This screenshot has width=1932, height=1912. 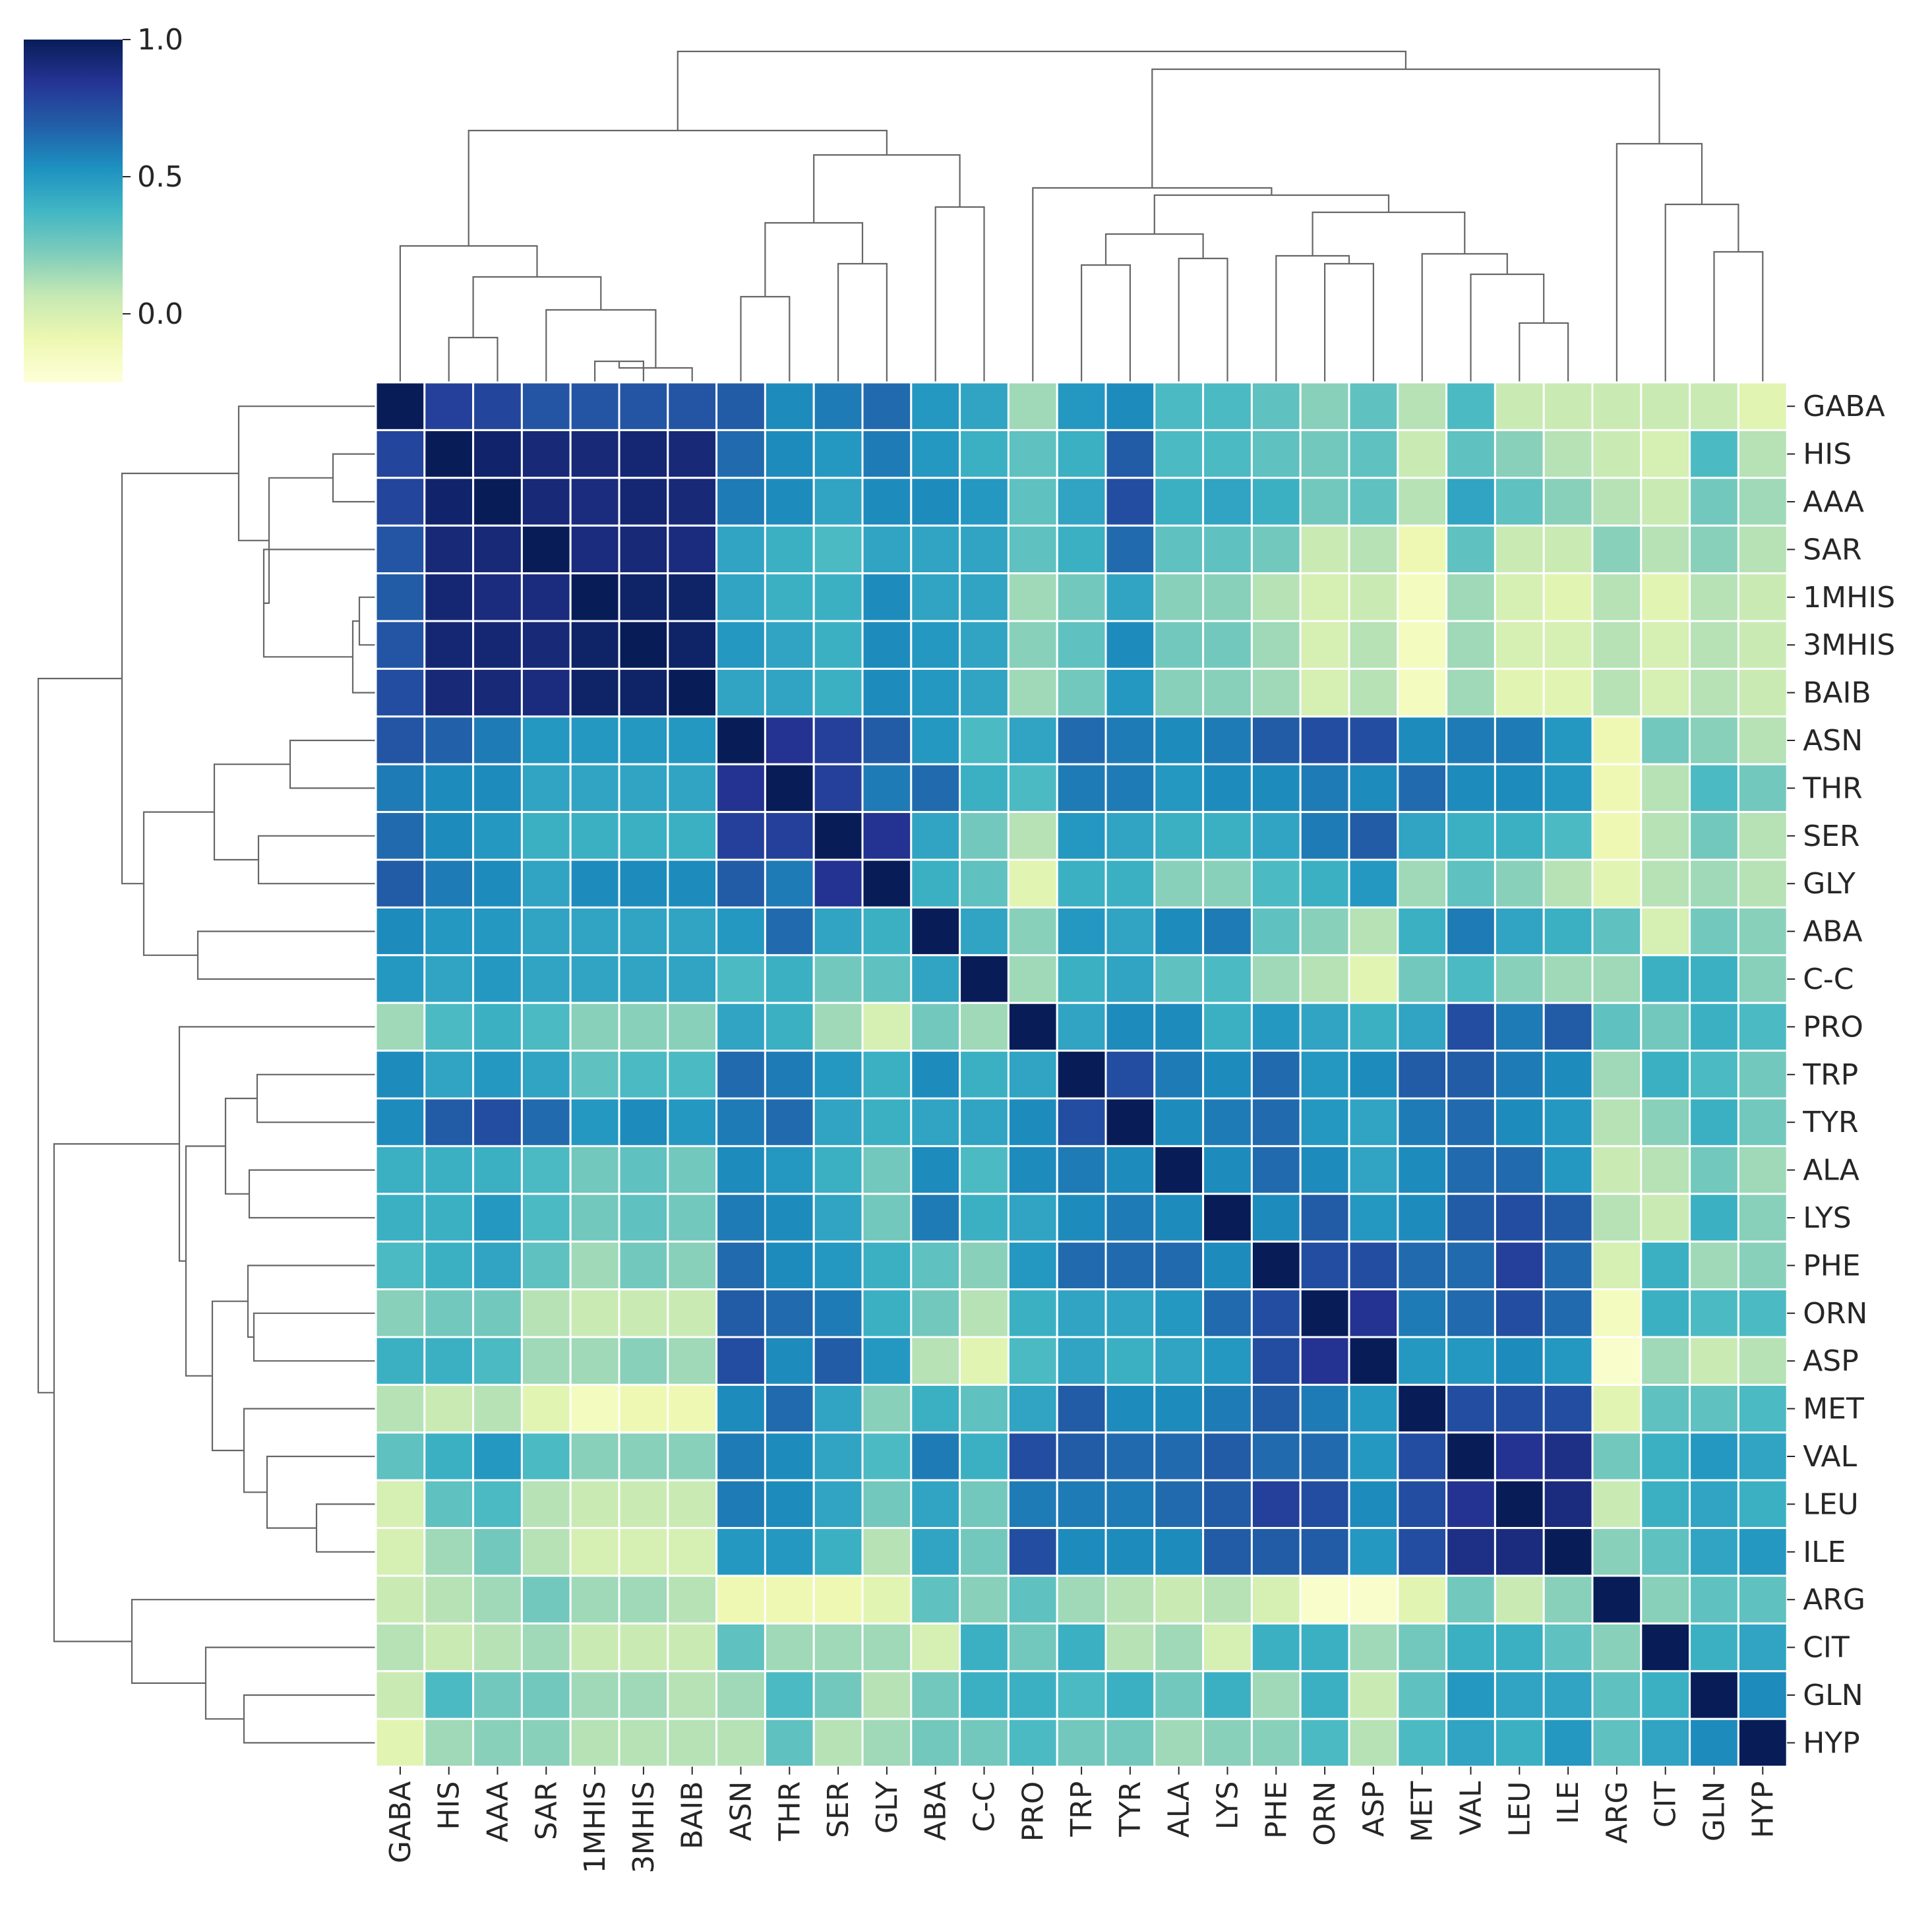 What do you see at coordinates (1324, 1647) in the screenshot?
I see `heatmap-cell-CIT-ORN` at bounding box center [1324, 1647].